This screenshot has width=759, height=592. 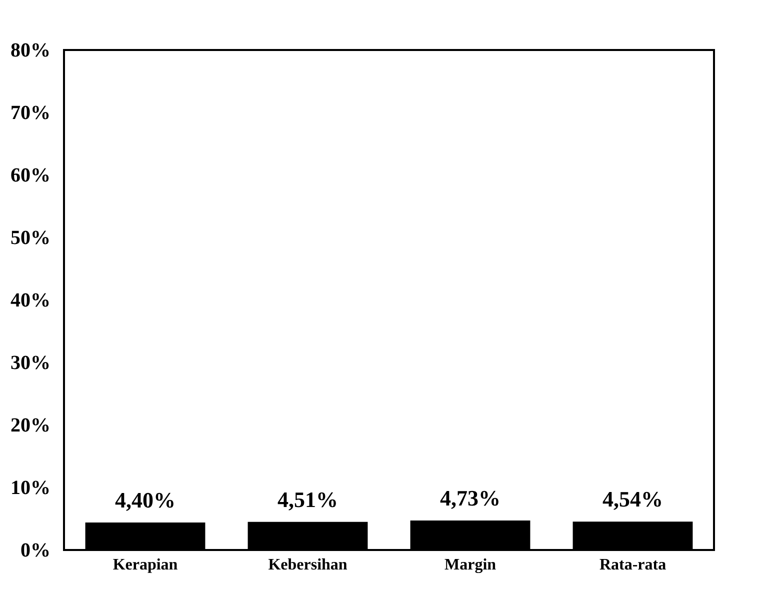 What do you see at coordinates (30, 363) in the screenshot?
I see `y-tick-label: 30%` at bounding box center [30, 363].